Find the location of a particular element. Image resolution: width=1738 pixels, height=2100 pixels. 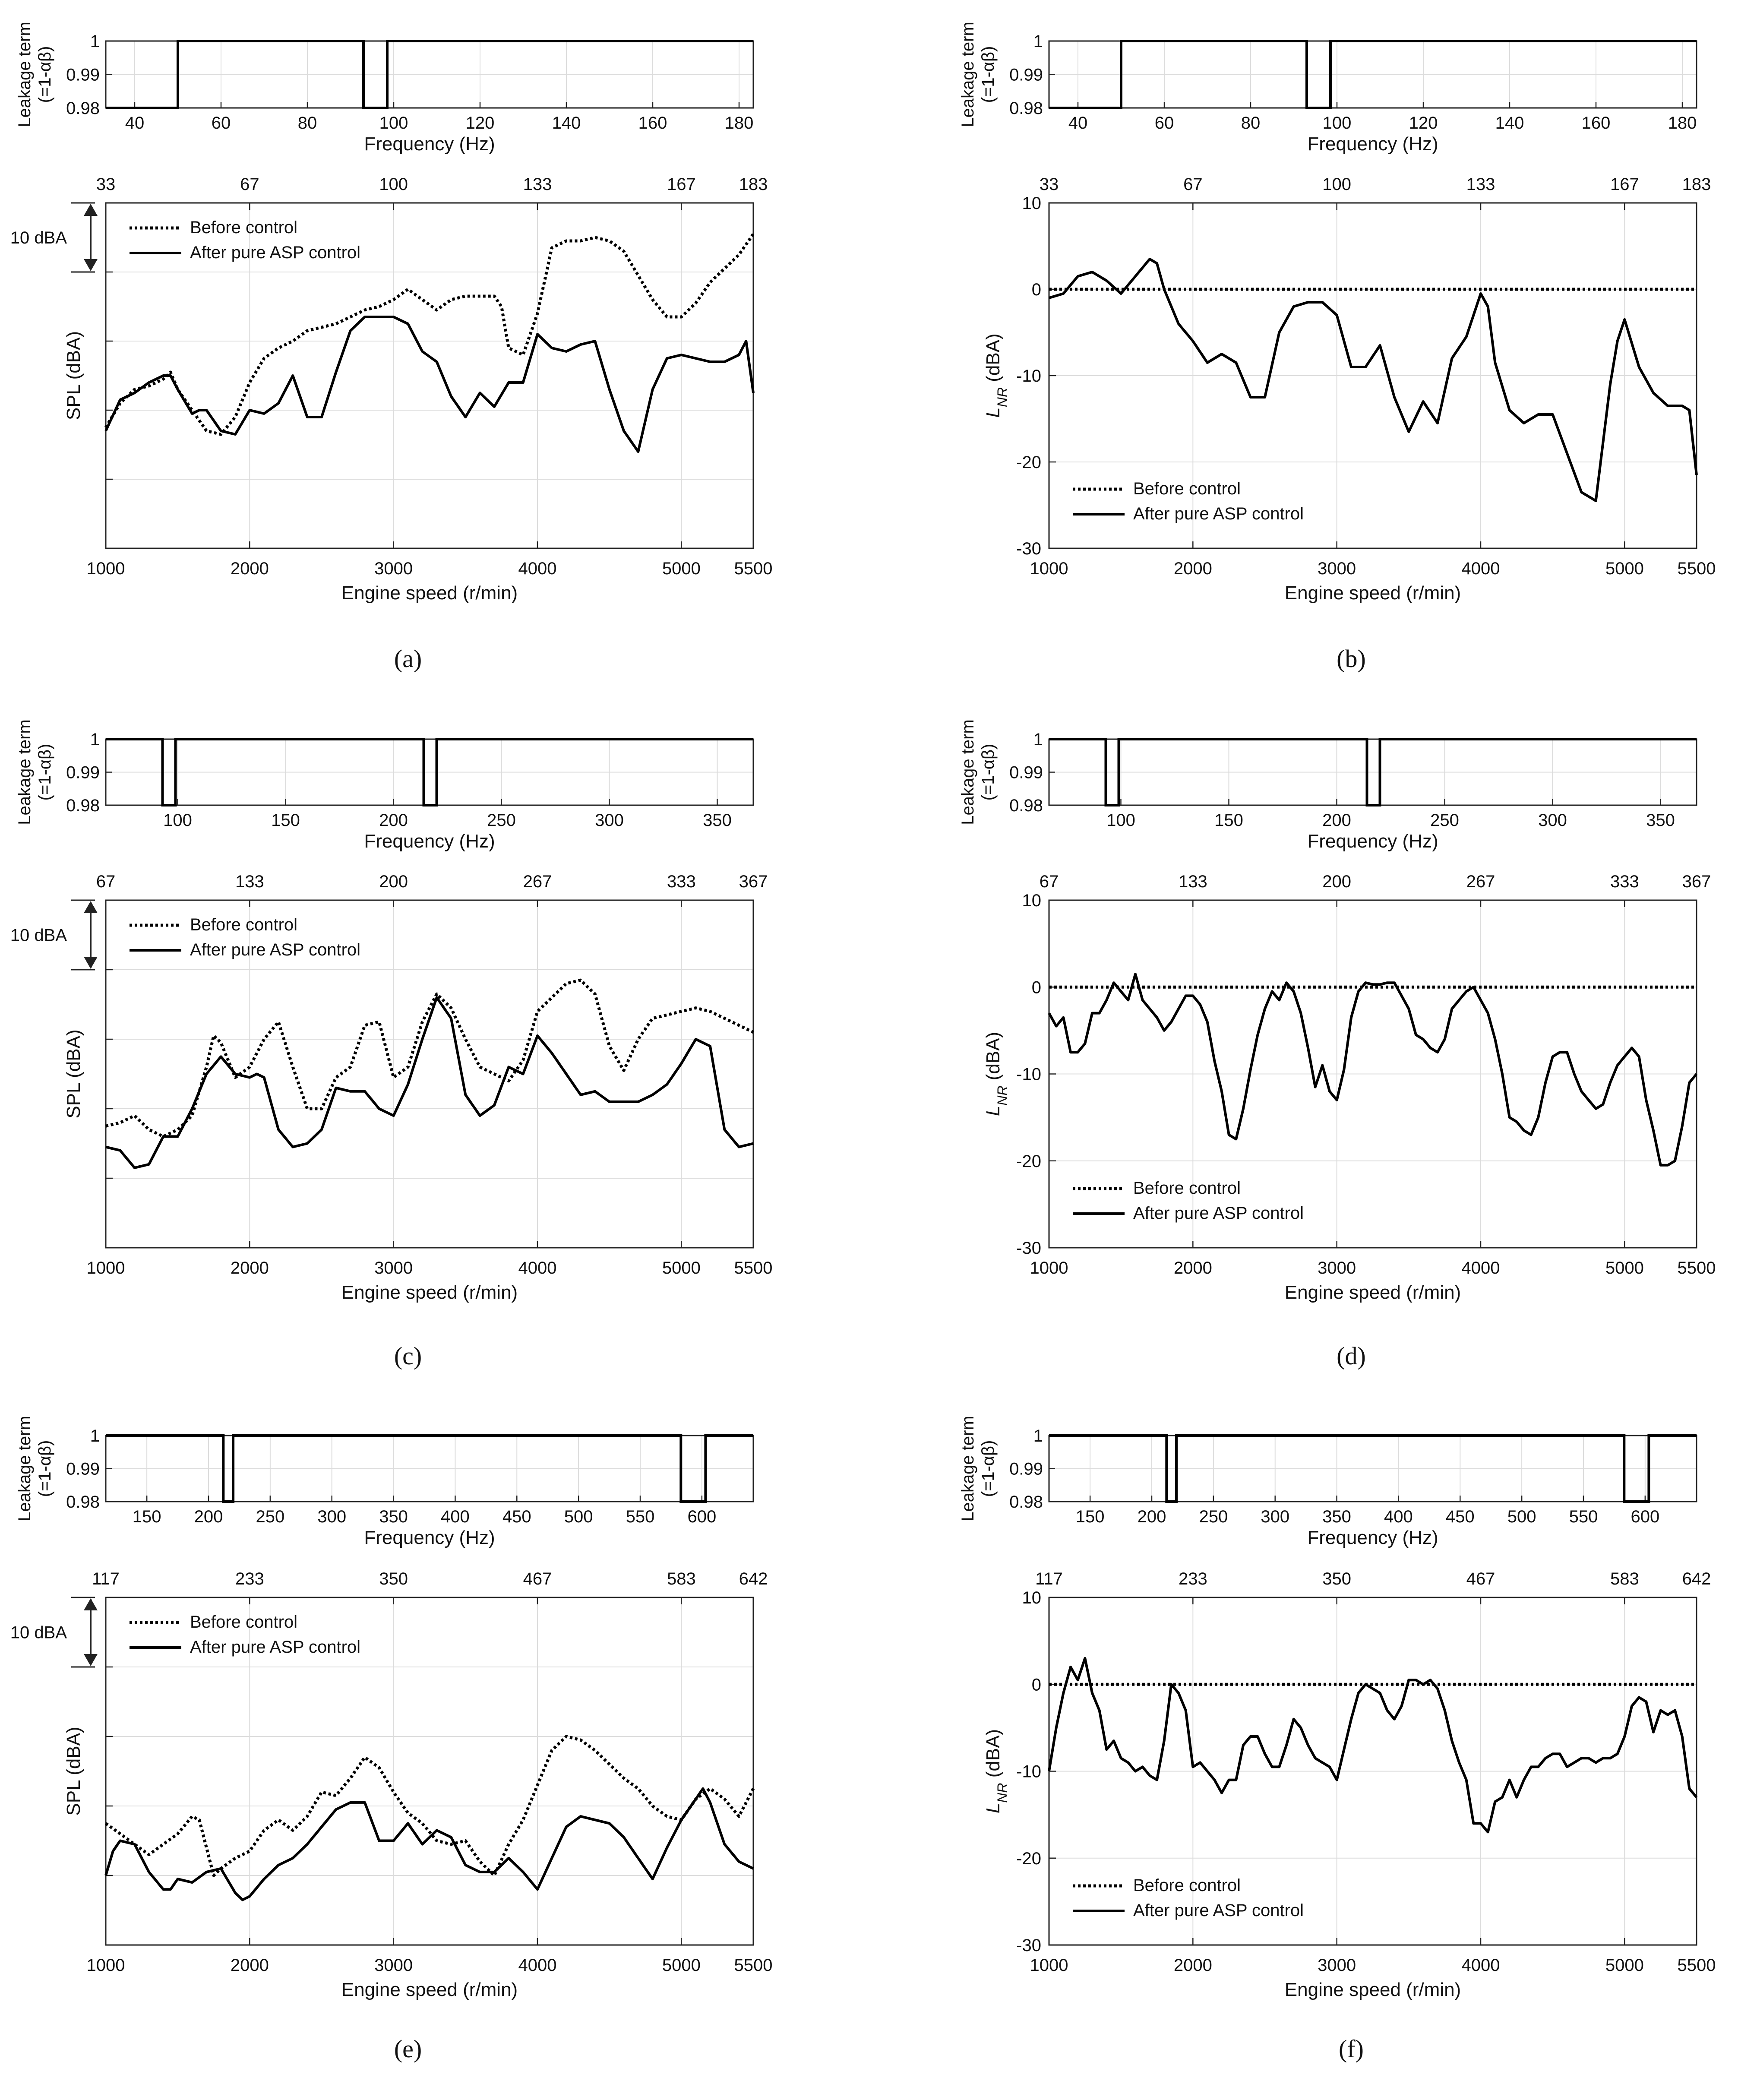

leakage-x-tick-label: 180 is located at coordinates (739, 123).